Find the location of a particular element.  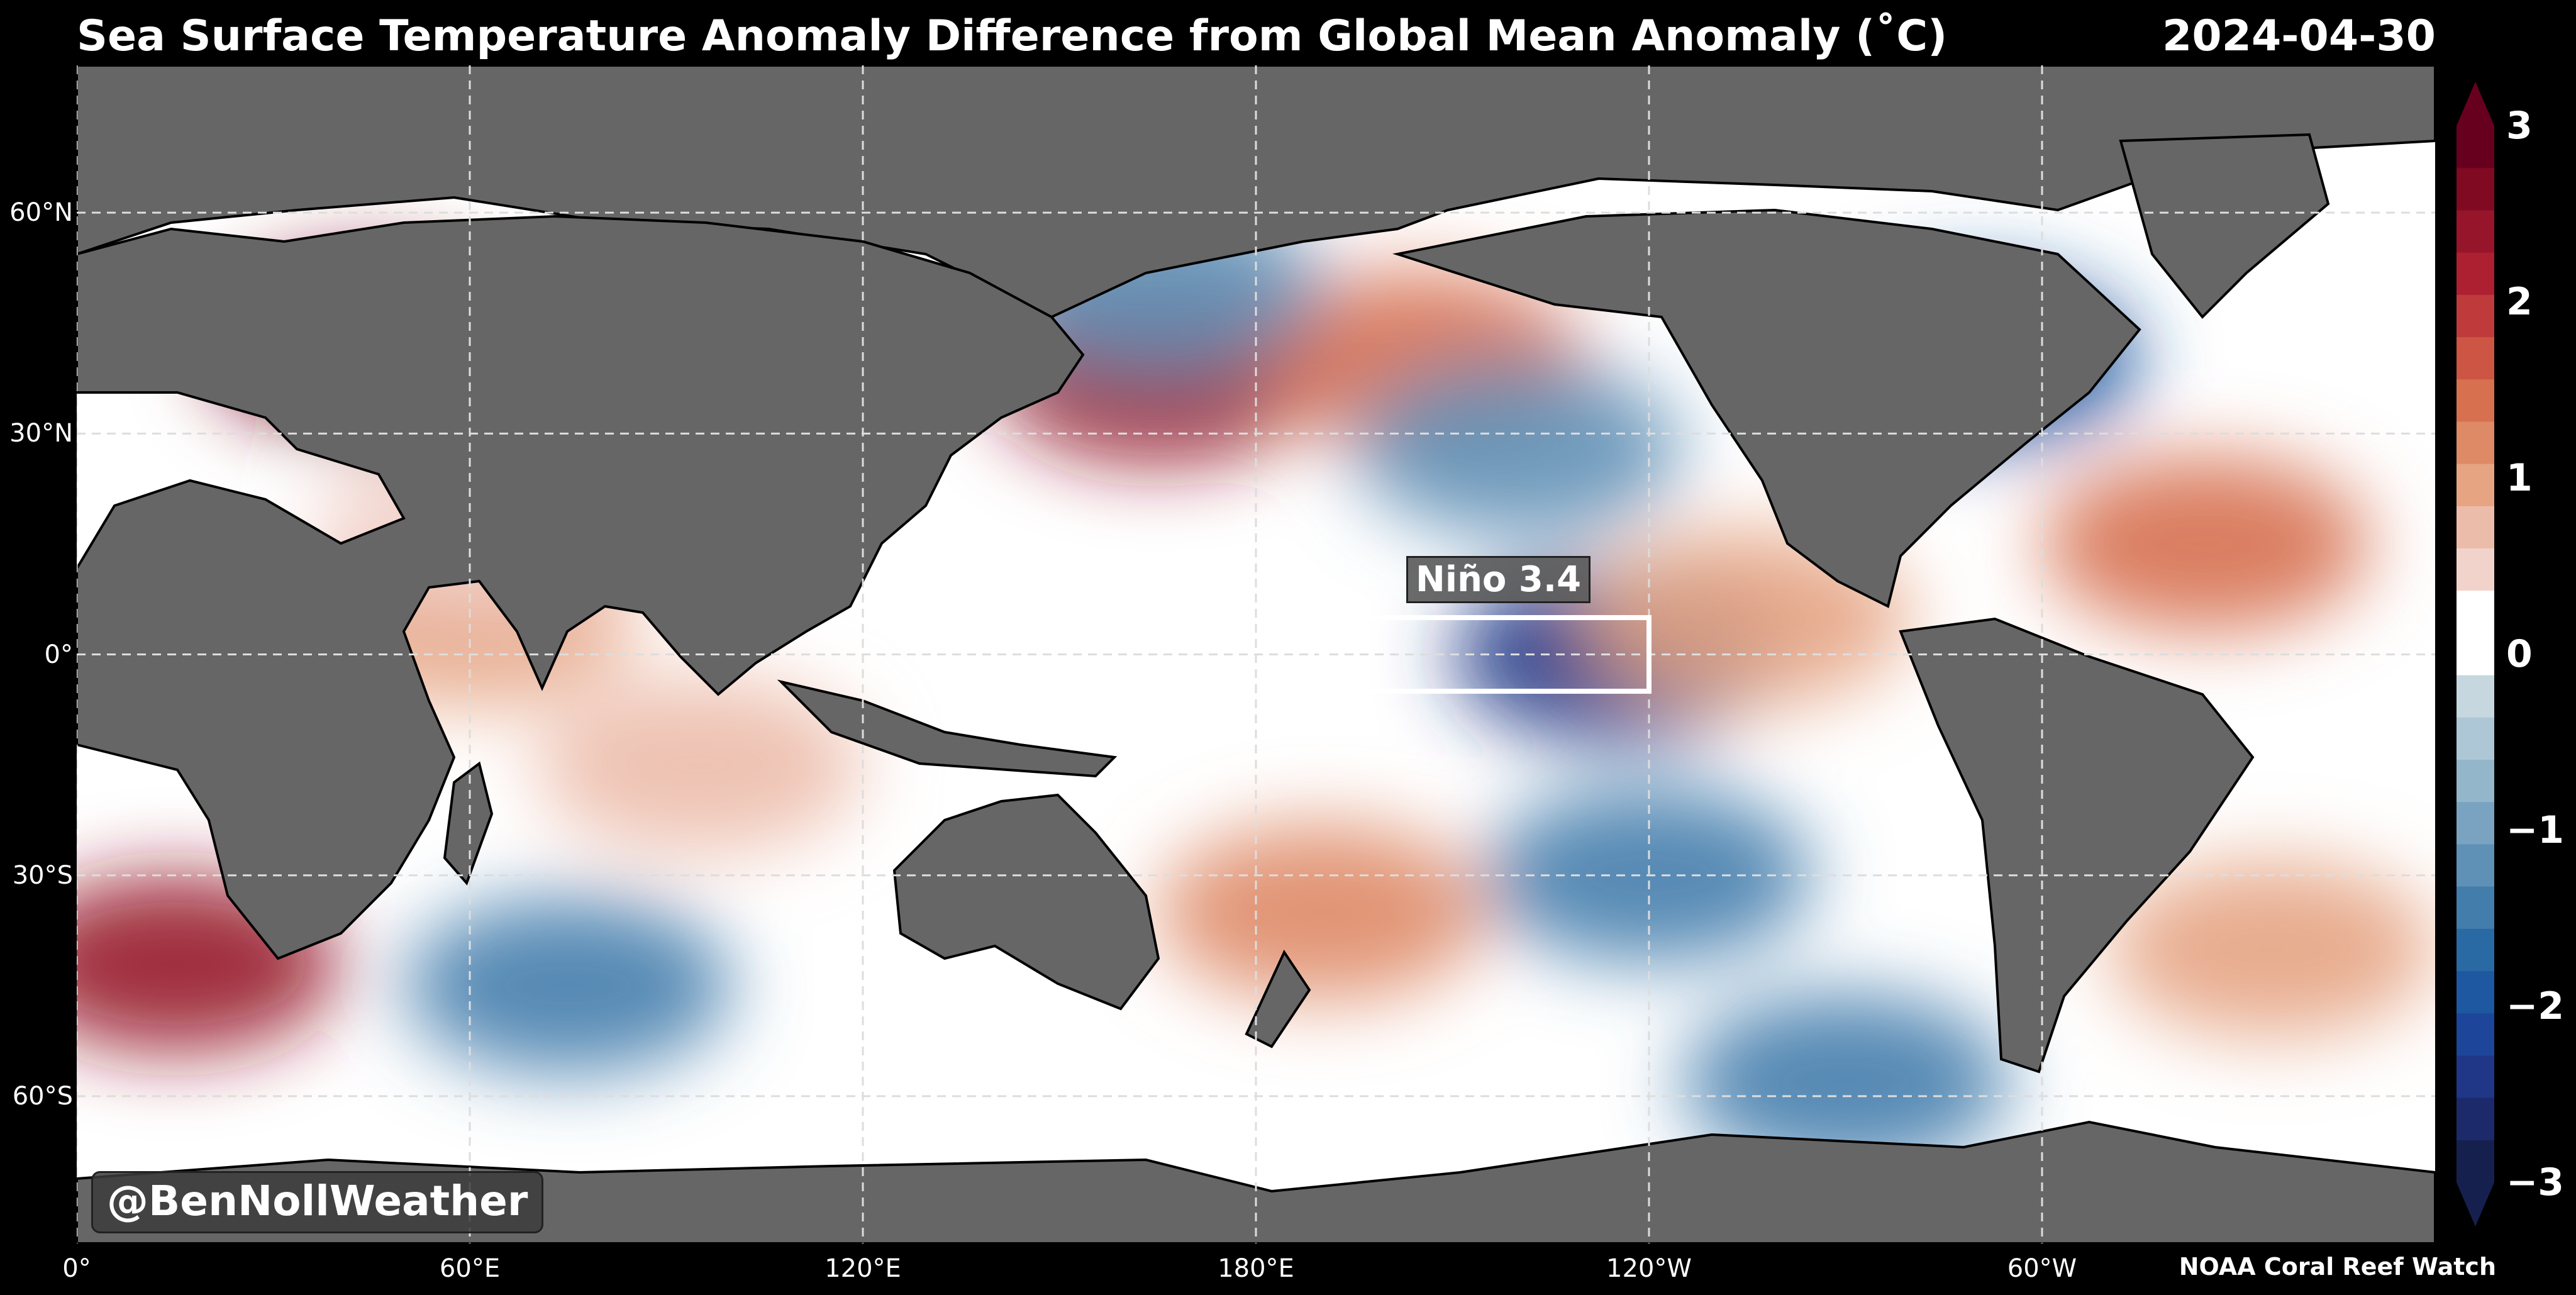

lon-tick-label: 120°E is located at coordinates (862, 1269).